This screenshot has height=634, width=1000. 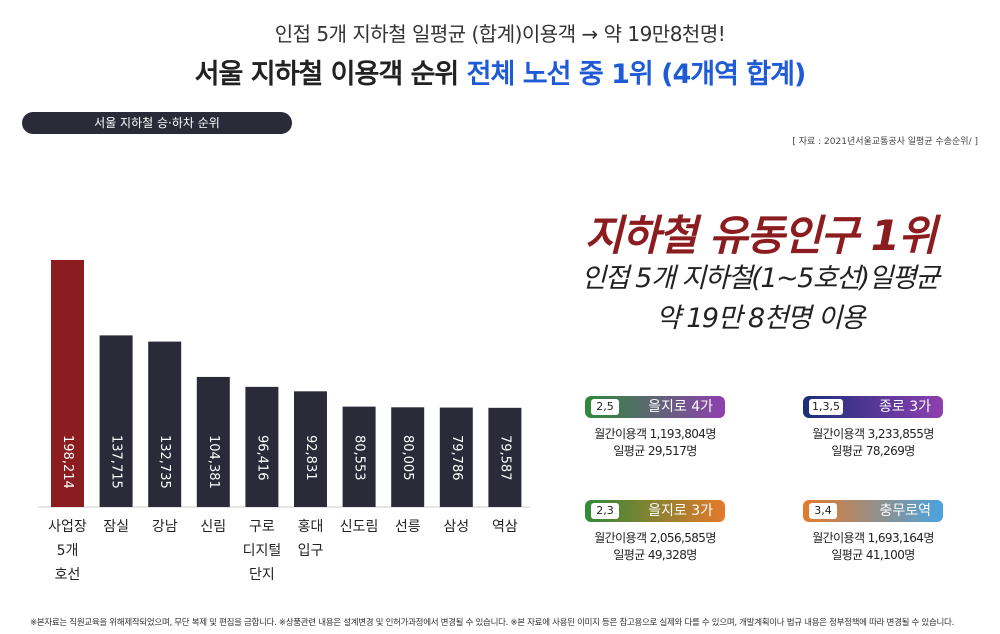 What do you see at coordinates (760, 235) in the screenshot?
I see `headline-title: 지하철 유동인구 1위` at bounding box center [760, 235].